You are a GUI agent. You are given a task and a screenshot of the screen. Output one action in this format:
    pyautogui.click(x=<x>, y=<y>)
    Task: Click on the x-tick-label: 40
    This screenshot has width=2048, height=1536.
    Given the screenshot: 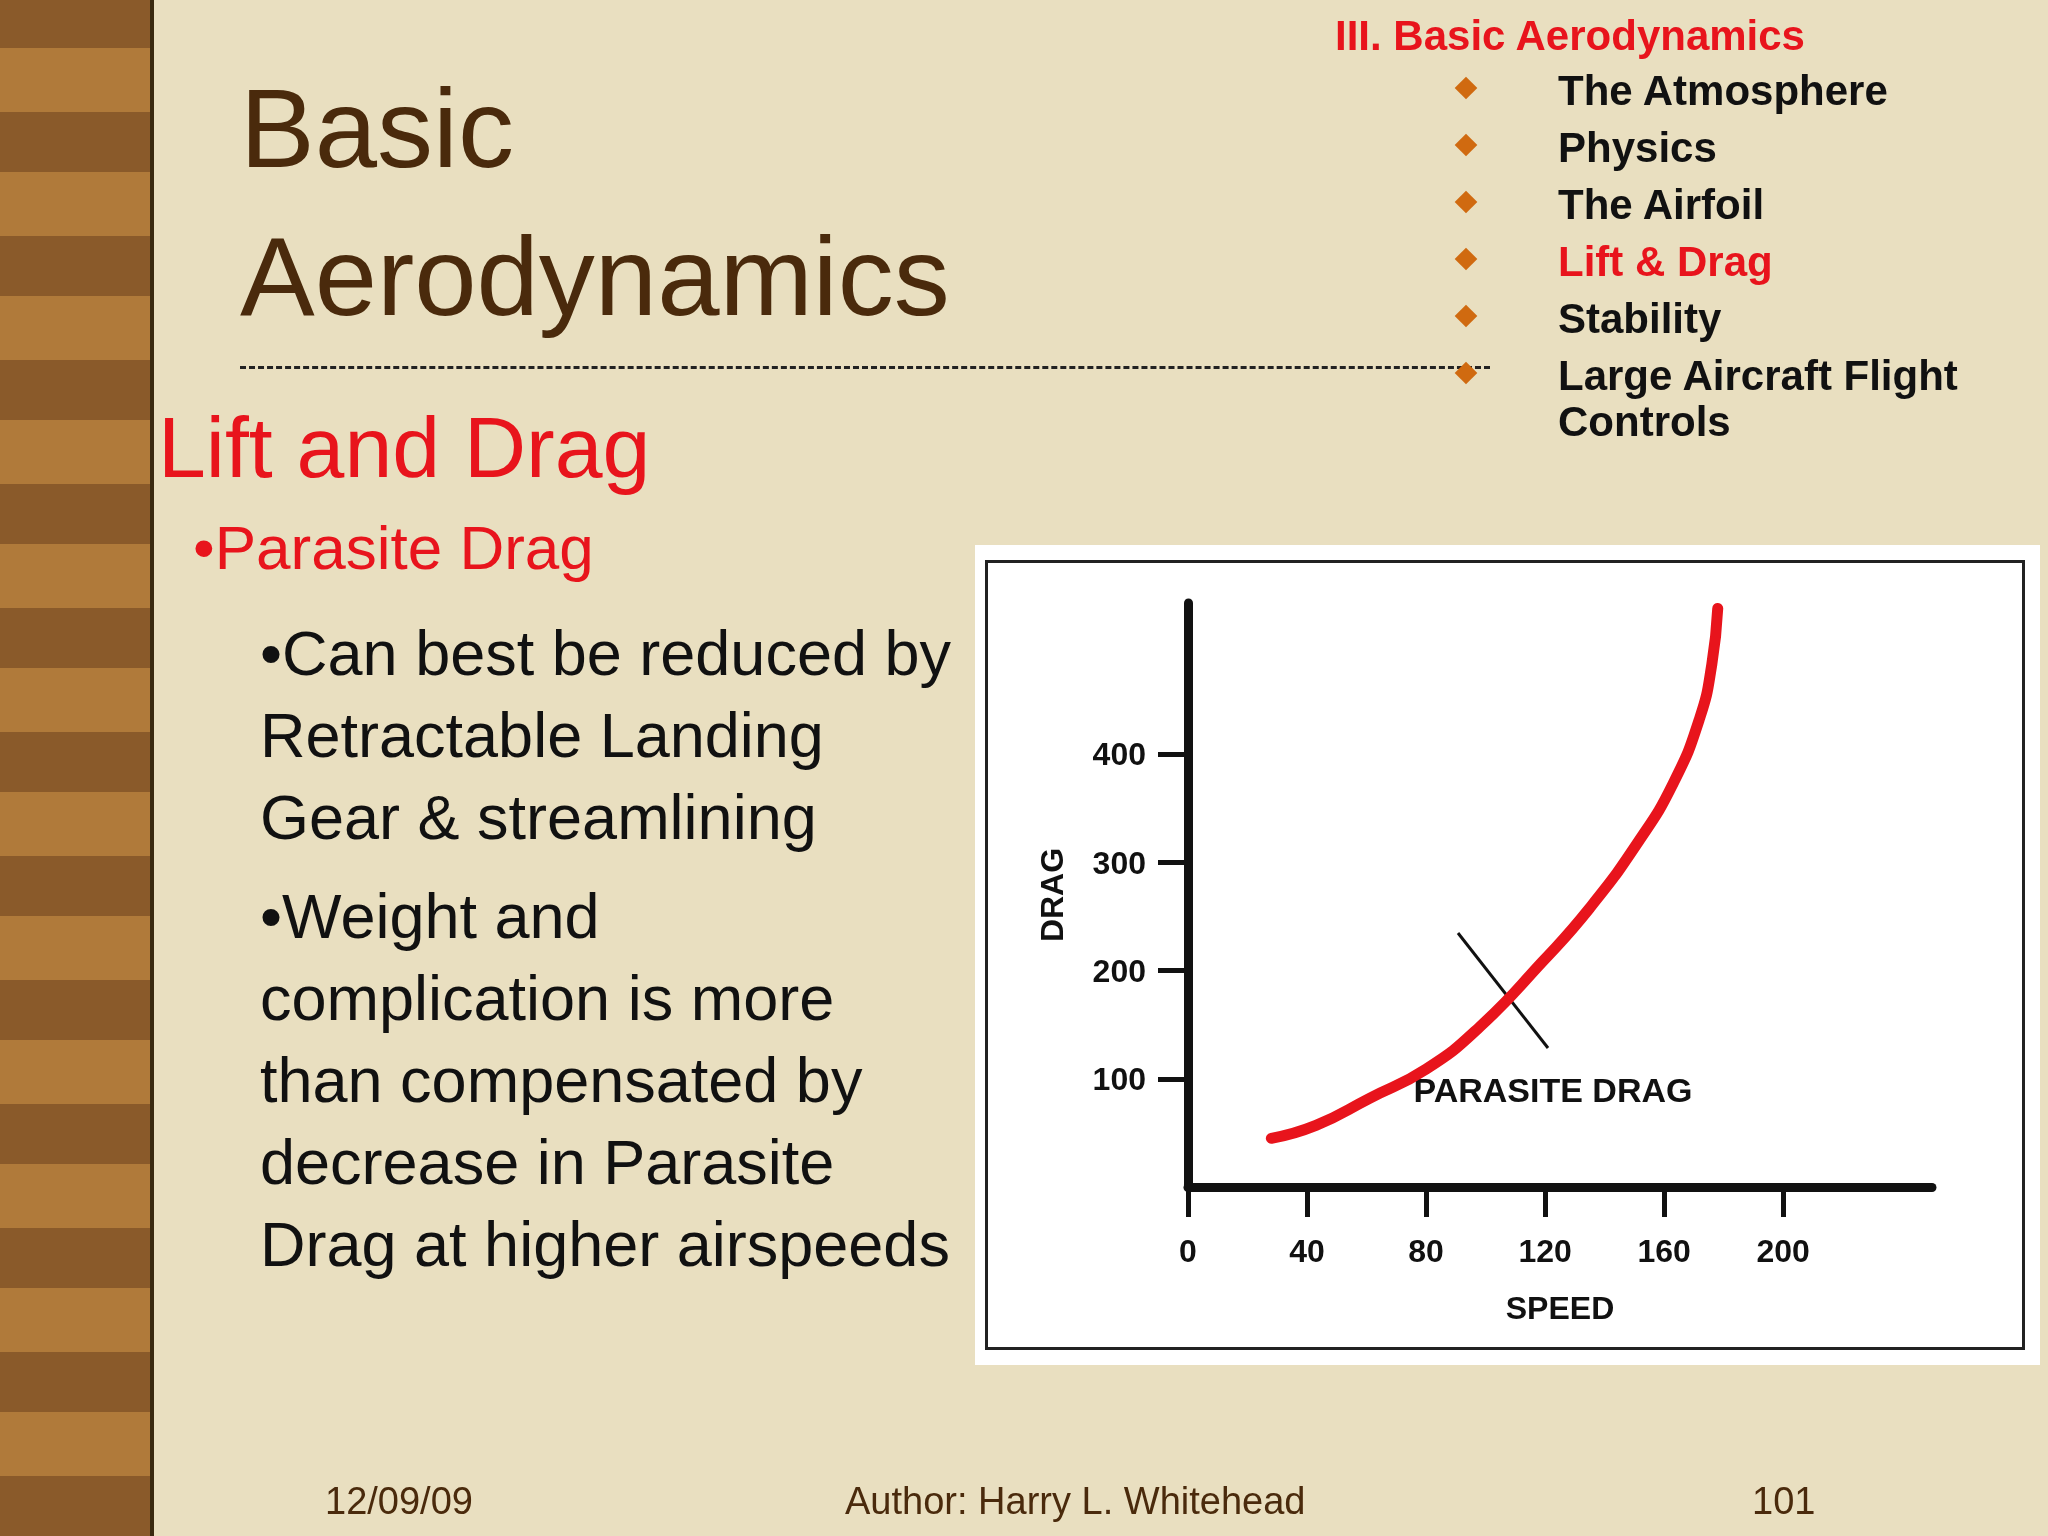 What is the action you would take?
    pyautogui.click(x=1307, y=1251)
    